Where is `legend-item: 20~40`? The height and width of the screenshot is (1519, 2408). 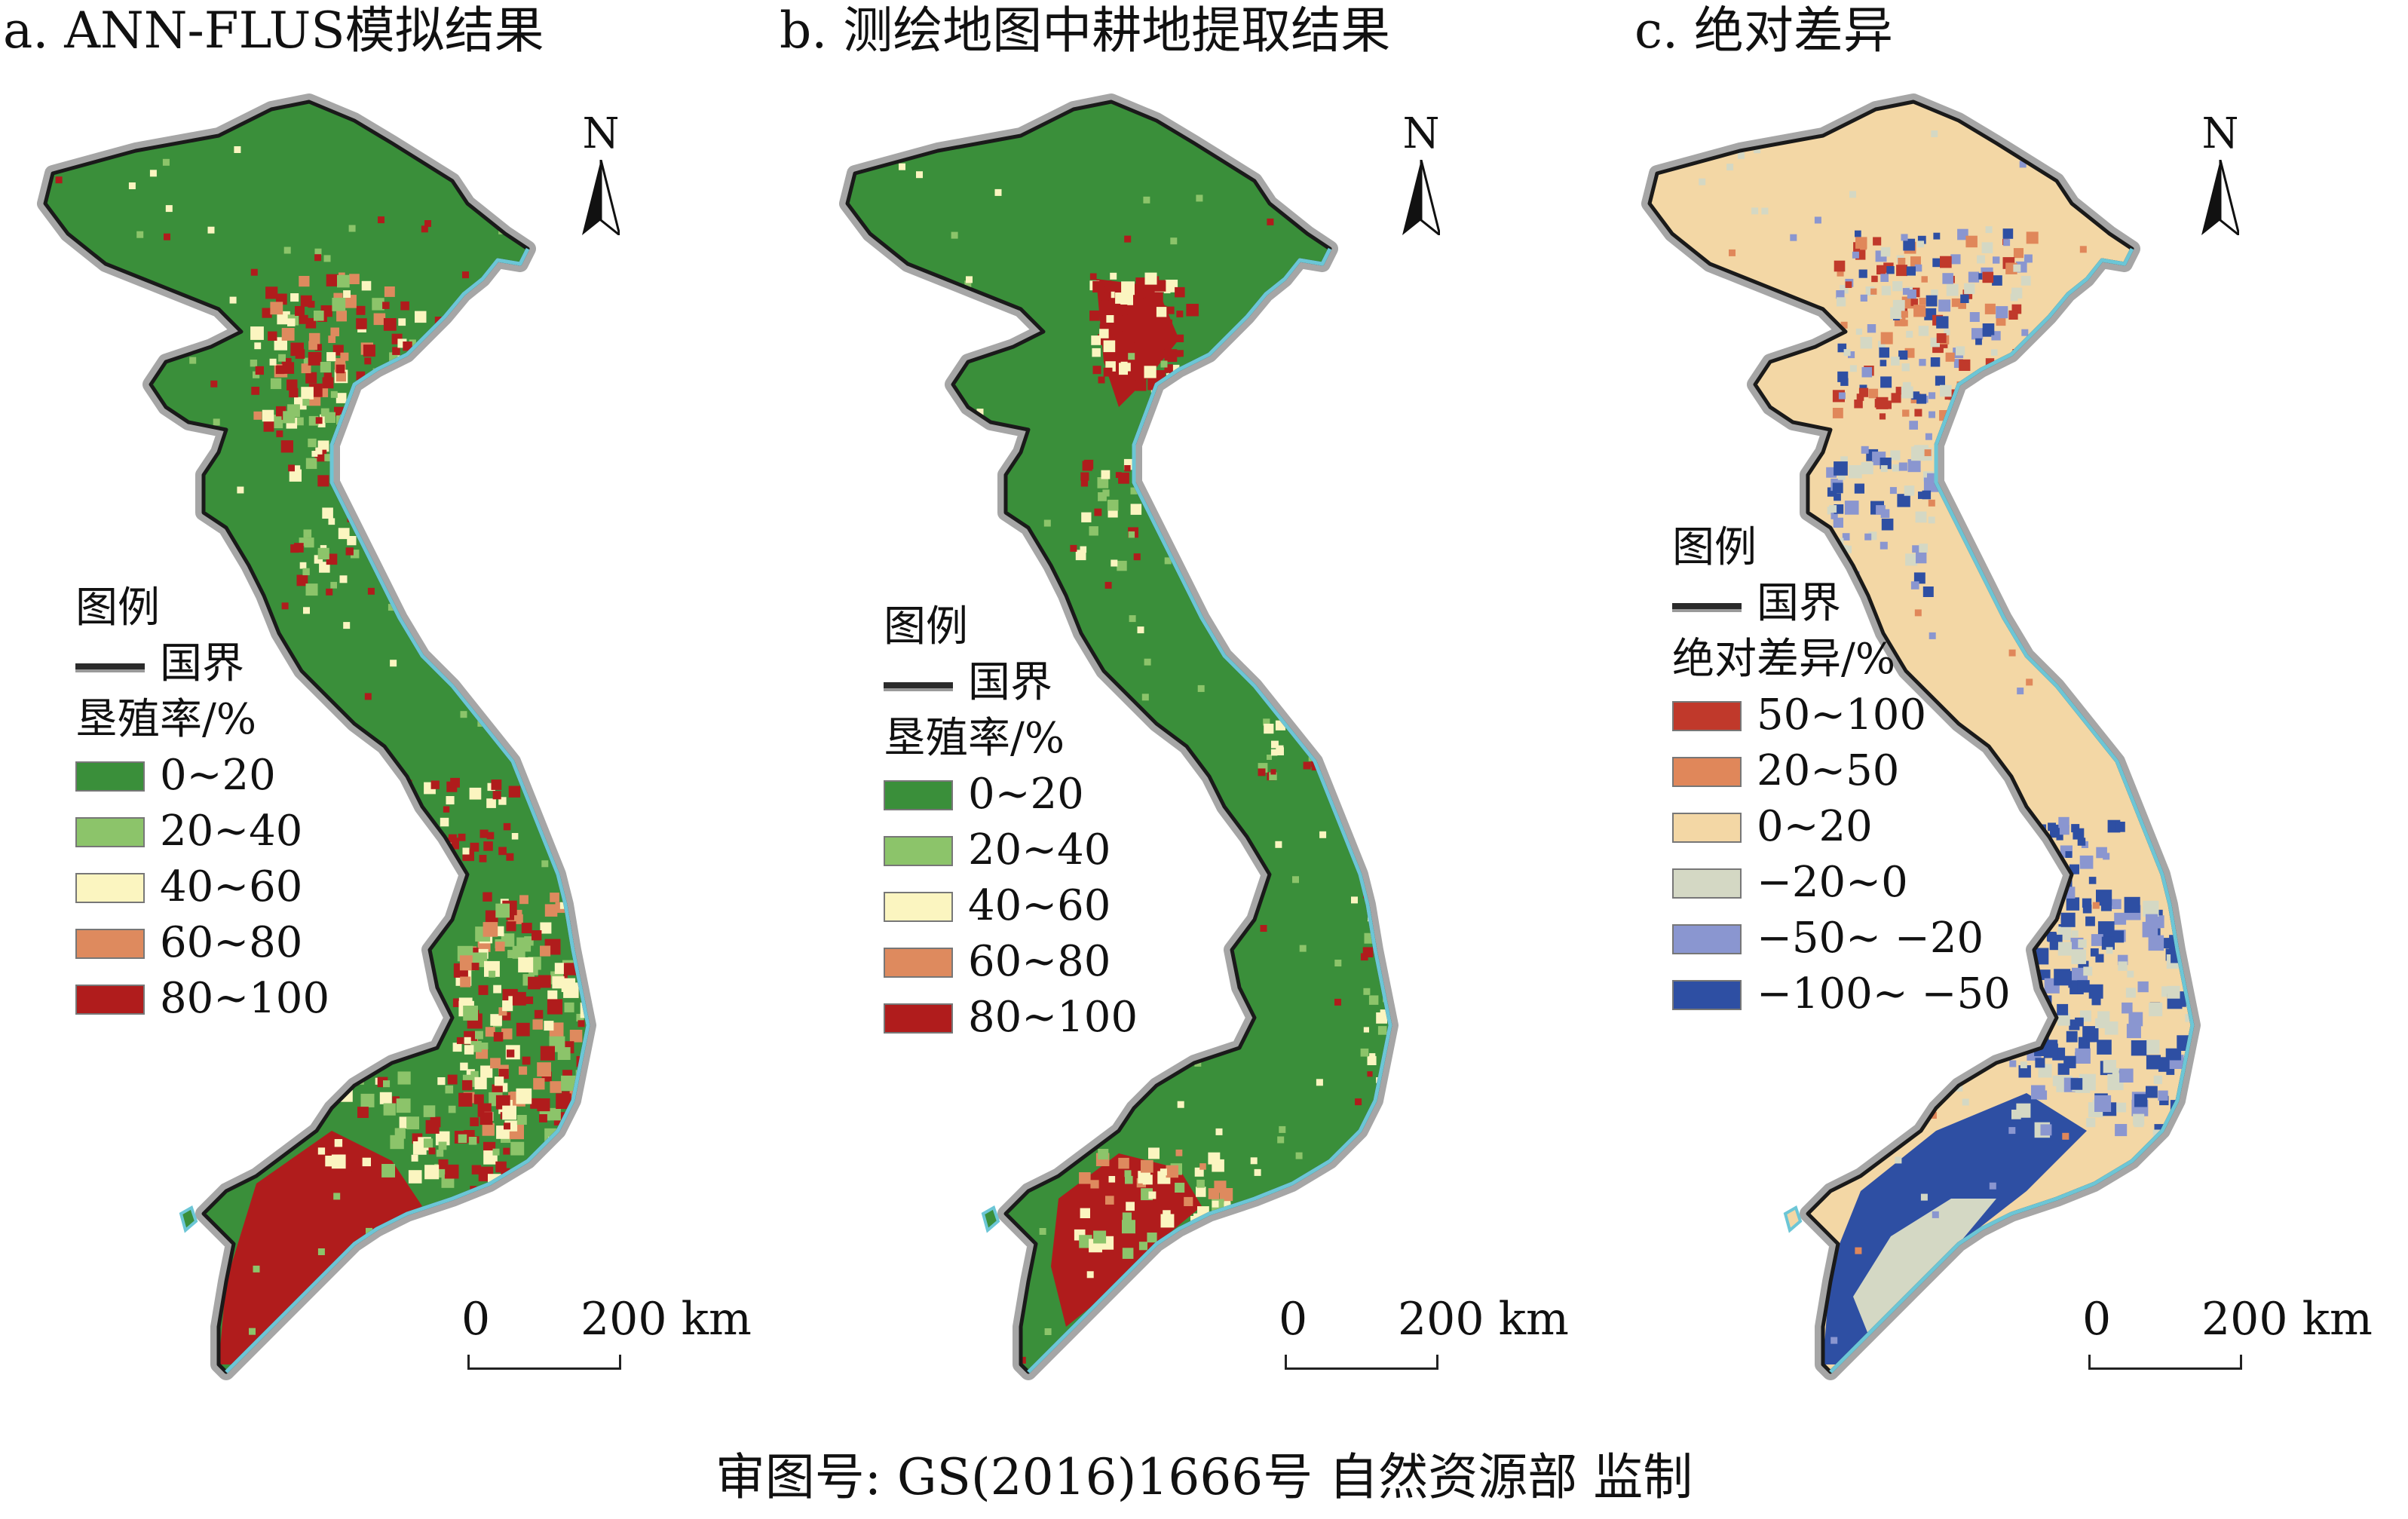
legend-item: 20~40 is located at coordinates (997, 850).